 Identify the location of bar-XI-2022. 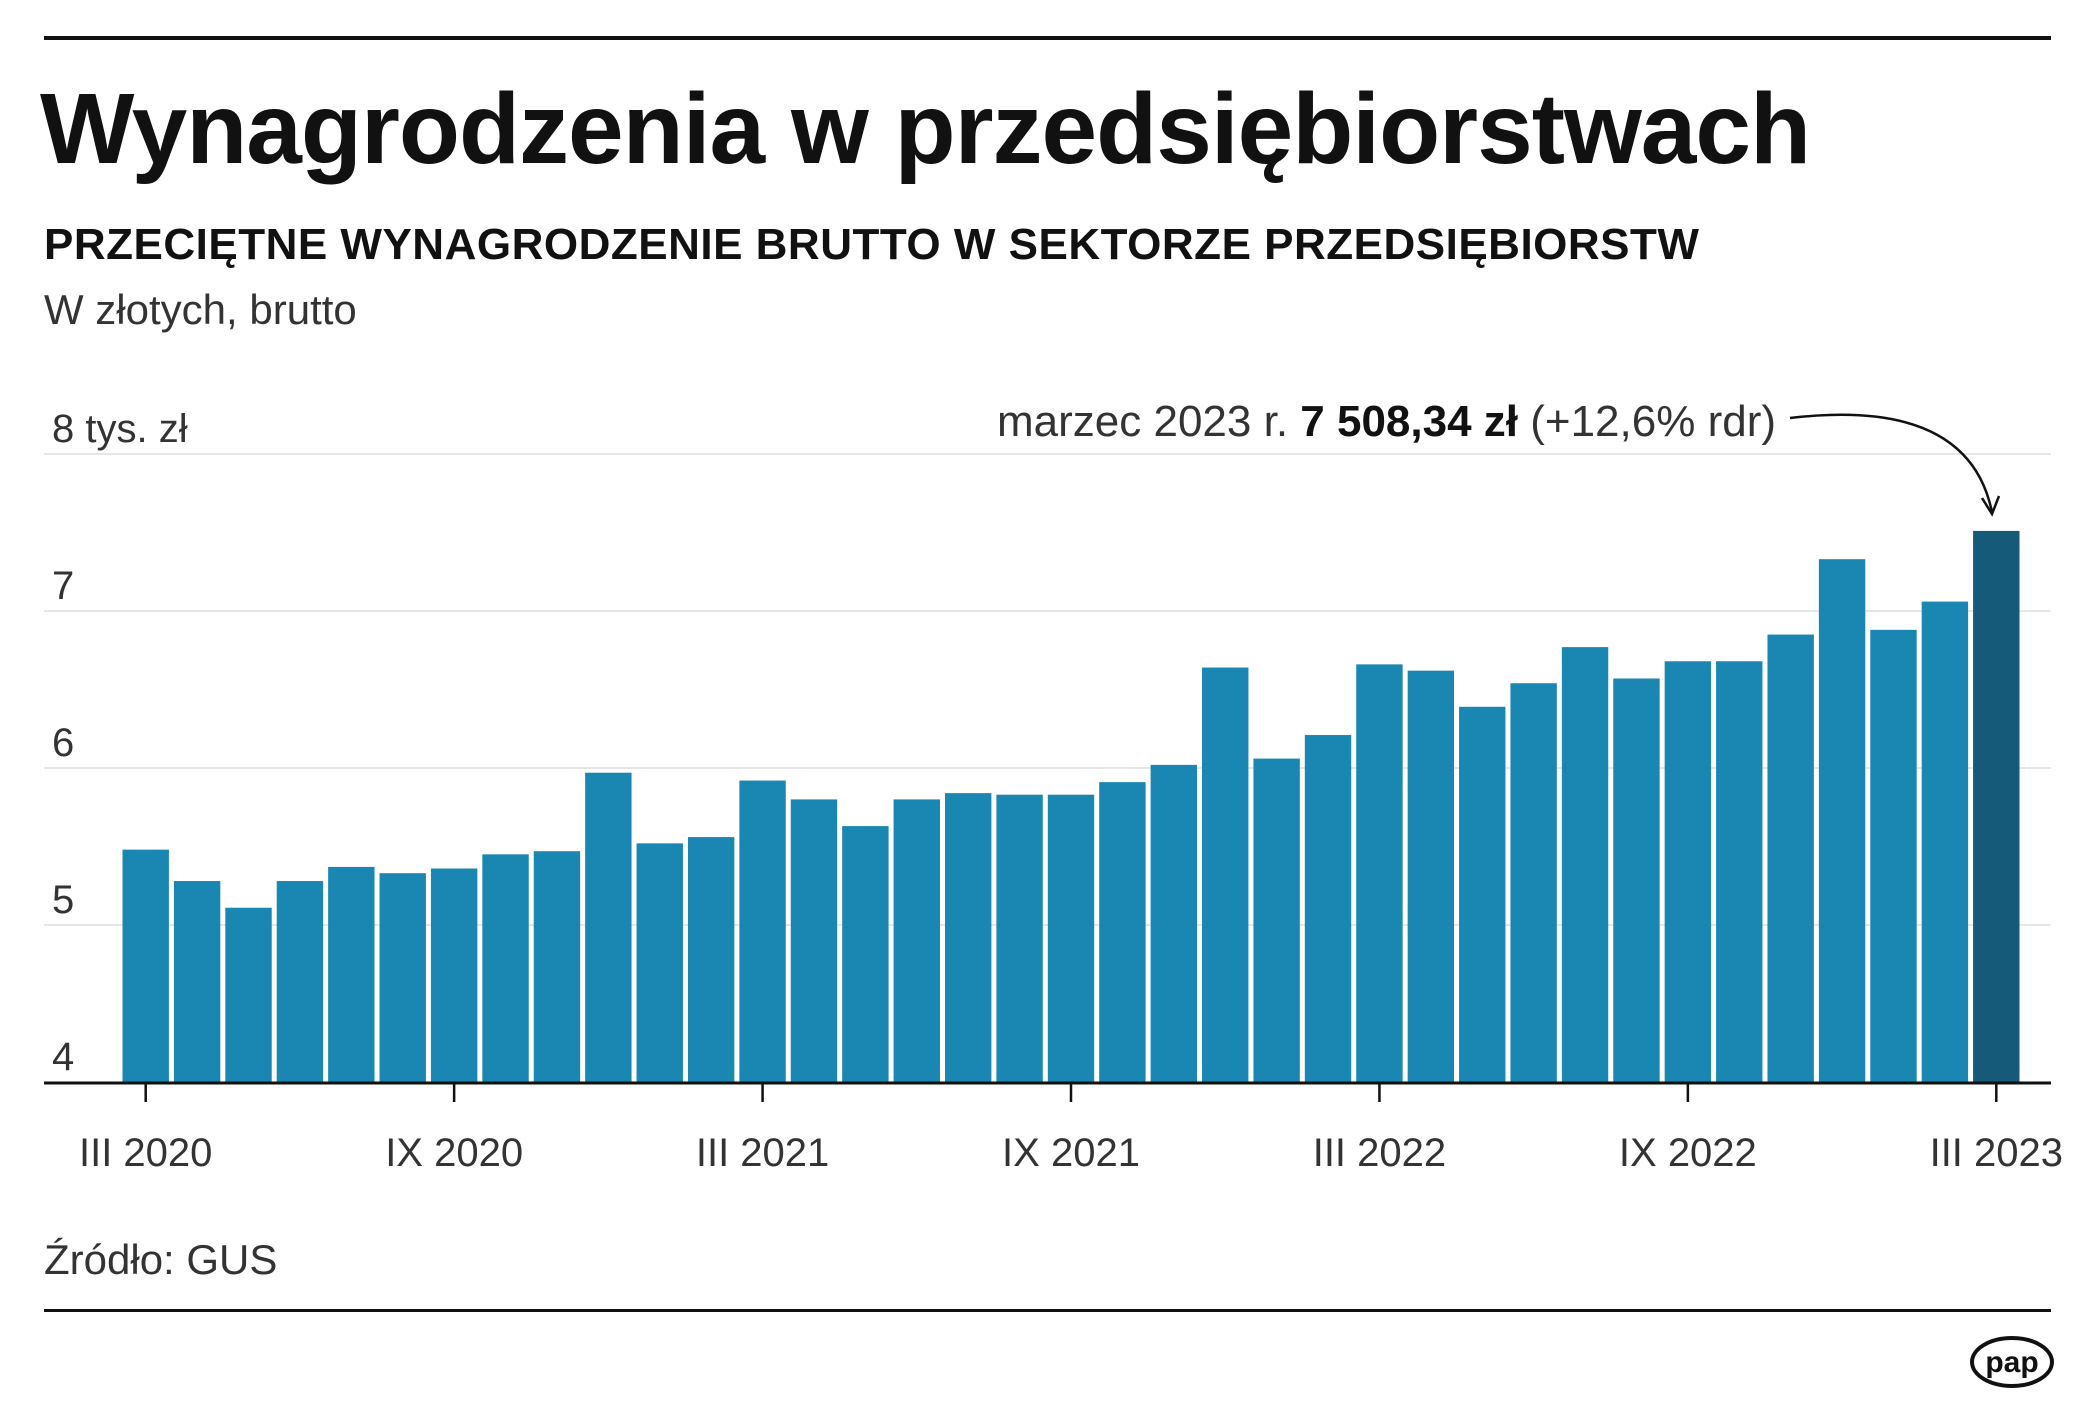
(1790, 858).